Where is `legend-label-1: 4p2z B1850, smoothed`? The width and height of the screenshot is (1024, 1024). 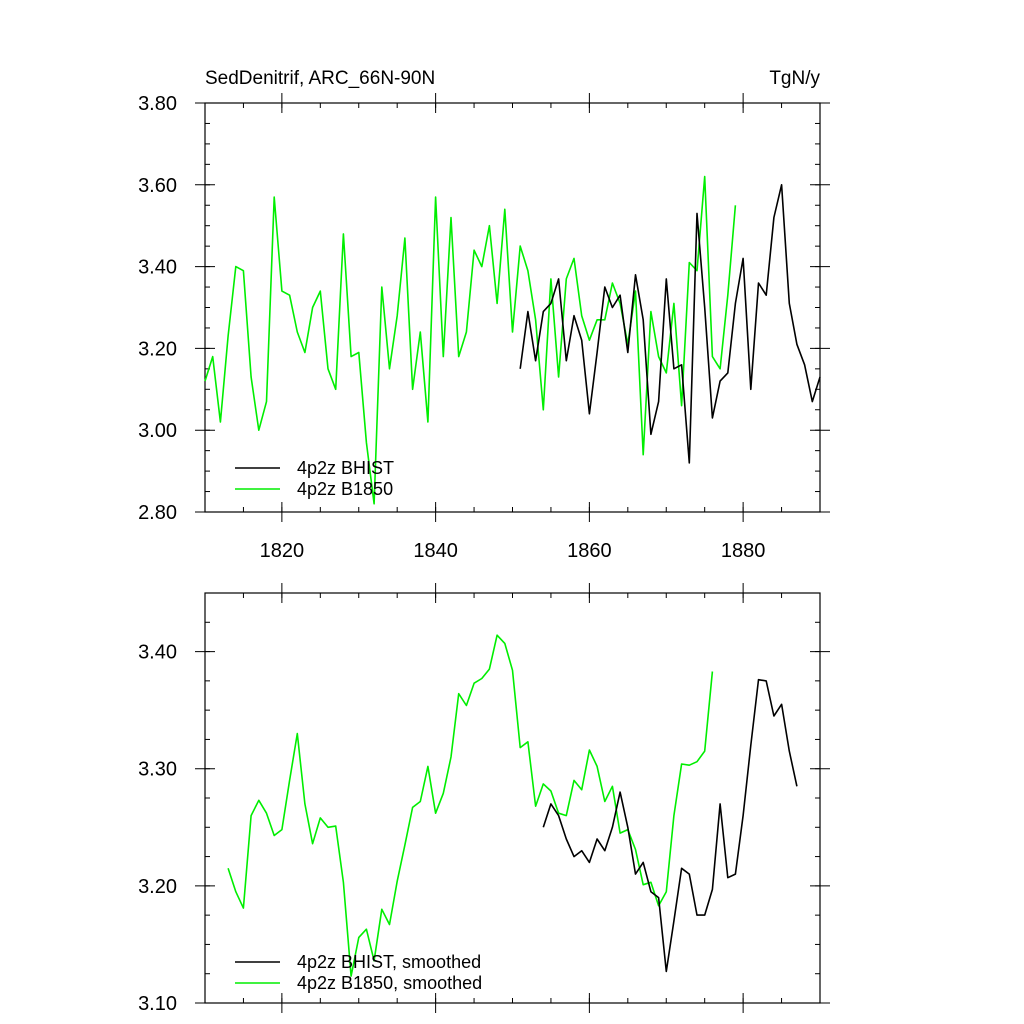
legend-label-1: 4p2z B1850, smoothed is located at coordinates (389, 983).